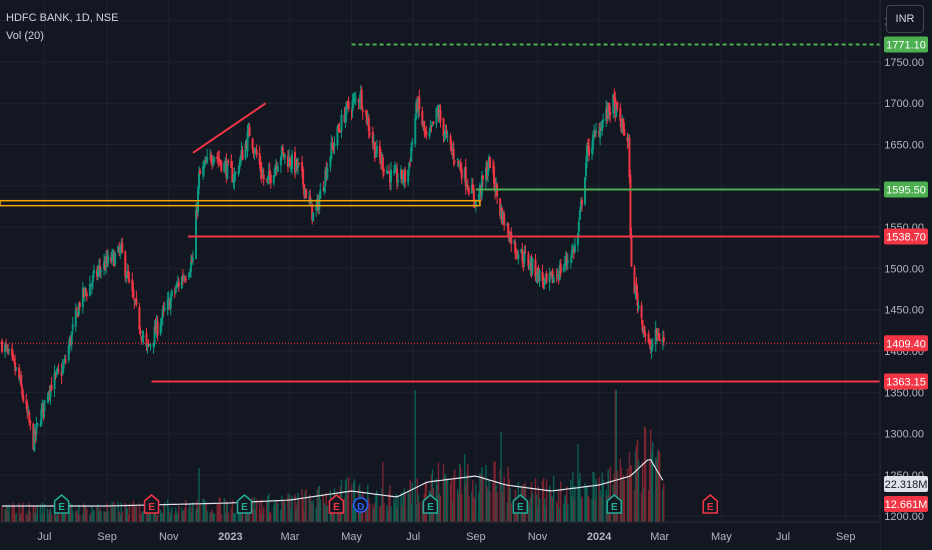 The height and width of the screenshot is (550, 932). What do you see at coordinates (360, 505) in the screenshot?
I see `dividend-marker: D` at bounding box center [360, 505].